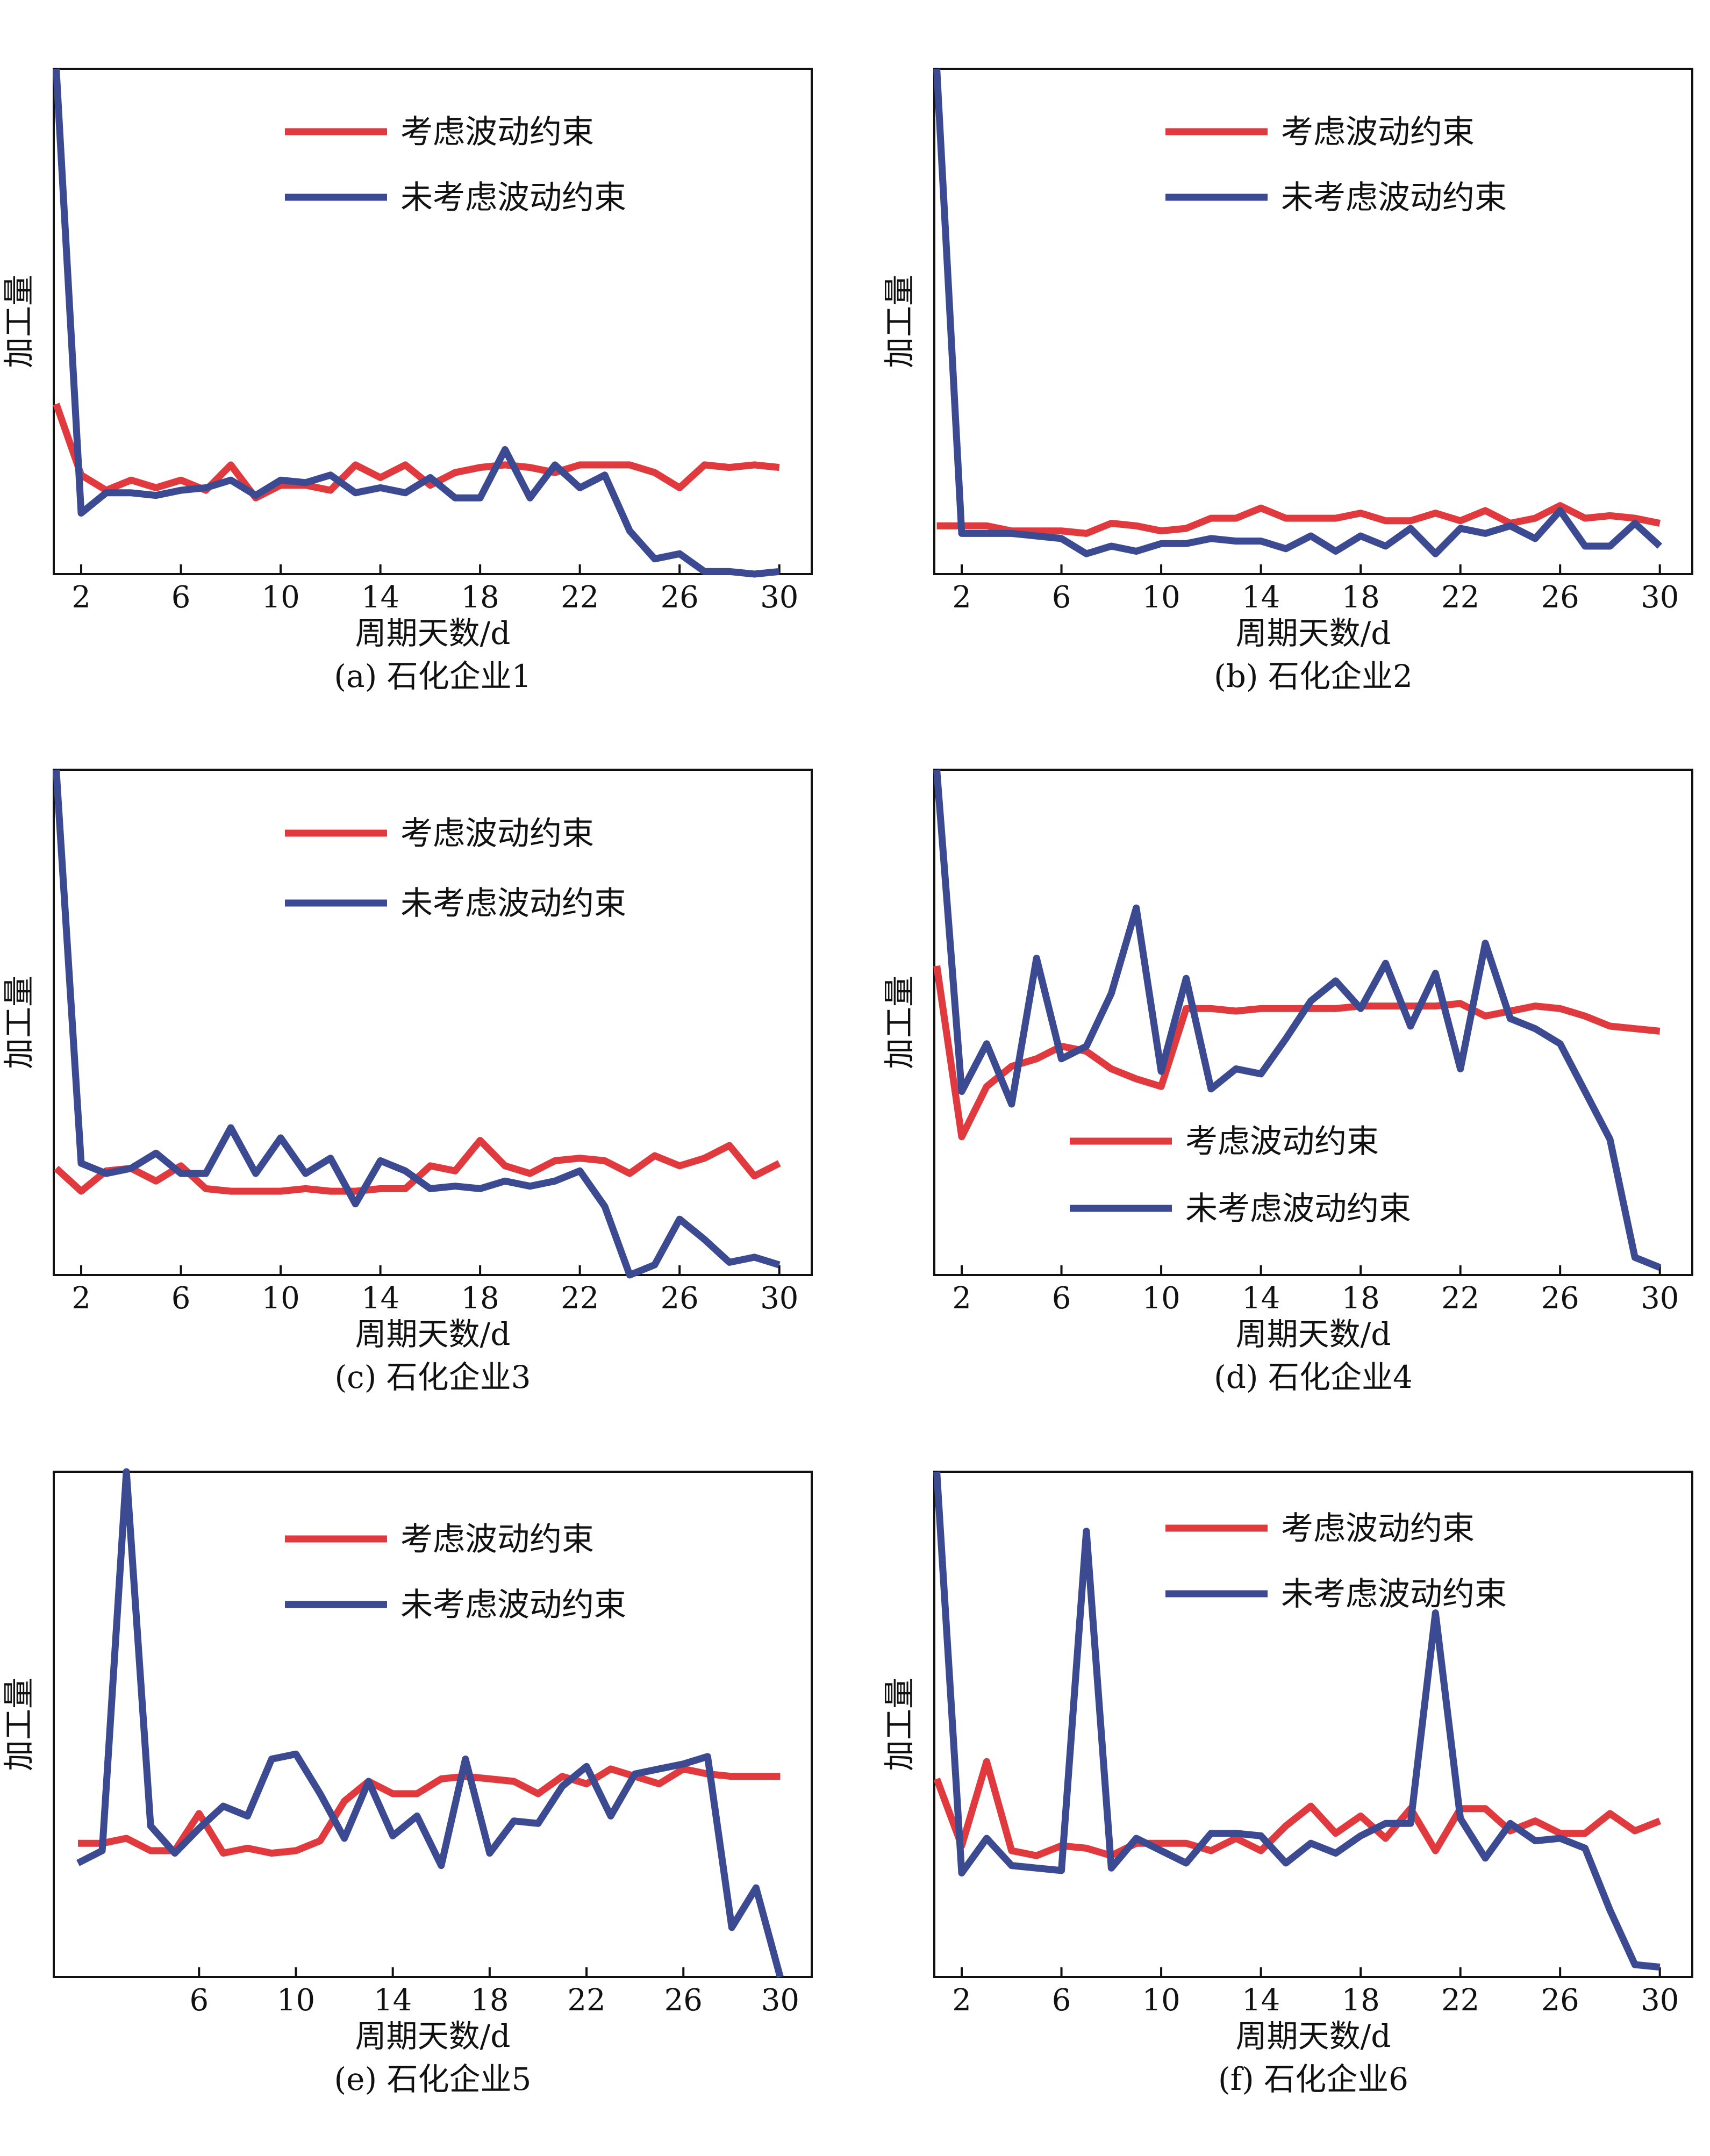 This screenshot has width=1710, height=2156. Describe the element at coordinates (1313, 1377) in the screenshot. I see `panel-caption: (d) 石化企业4` at that location.